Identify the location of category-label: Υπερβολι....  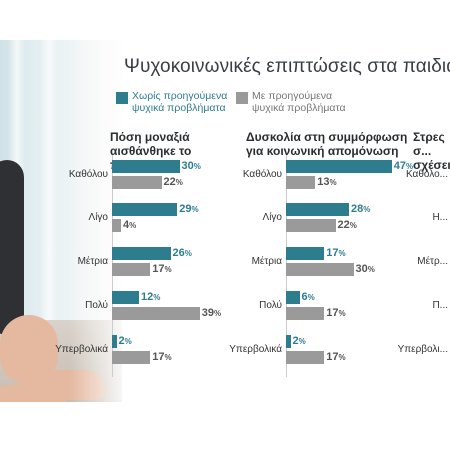
(422, 349).